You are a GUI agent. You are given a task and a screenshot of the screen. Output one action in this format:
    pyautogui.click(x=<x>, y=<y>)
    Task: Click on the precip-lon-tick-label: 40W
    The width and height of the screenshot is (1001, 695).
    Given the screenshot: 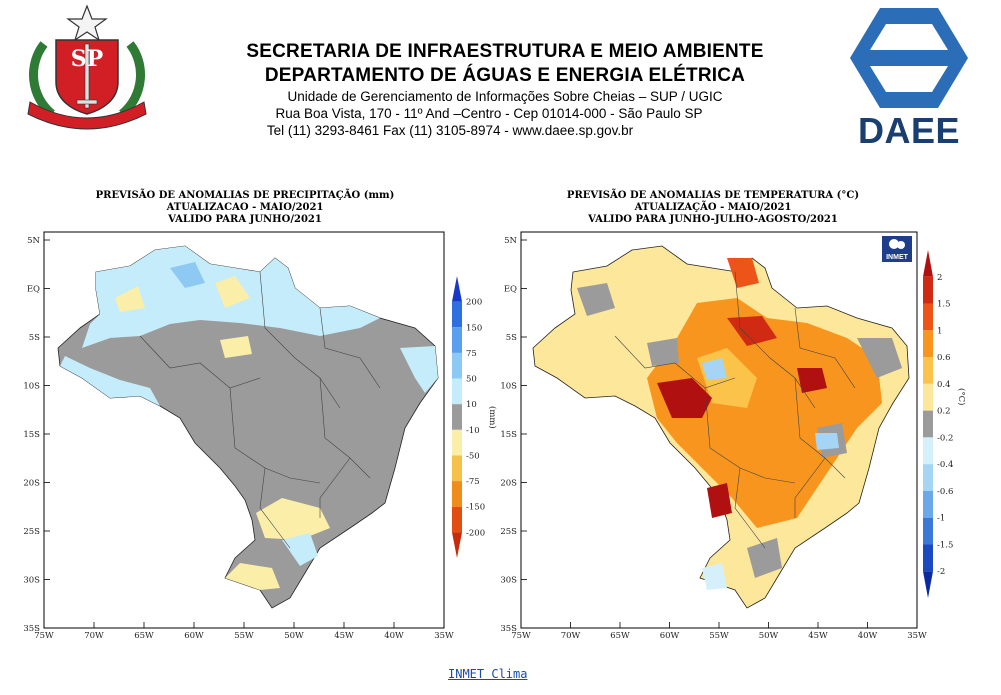 What is the action you would take?
    pyautogui.click(x=394, y=634)
    